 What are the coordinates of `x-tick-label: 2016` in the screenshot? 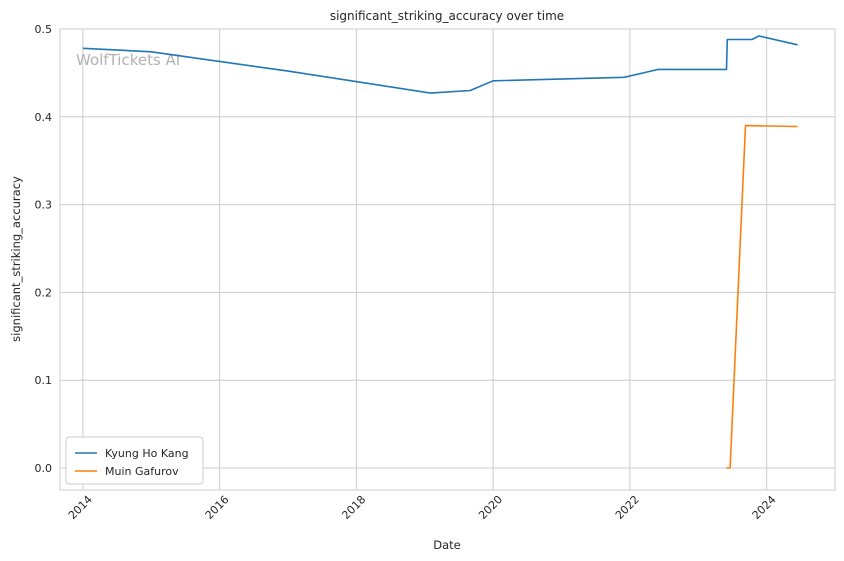 It's located at (217, 507).